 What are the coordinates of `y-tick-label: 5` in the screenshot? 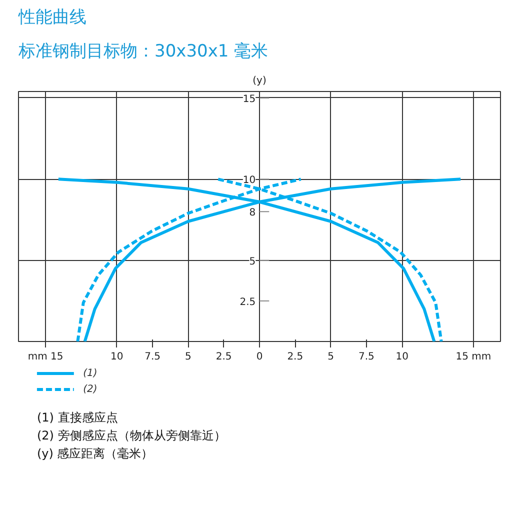 It's located at (252, 262).